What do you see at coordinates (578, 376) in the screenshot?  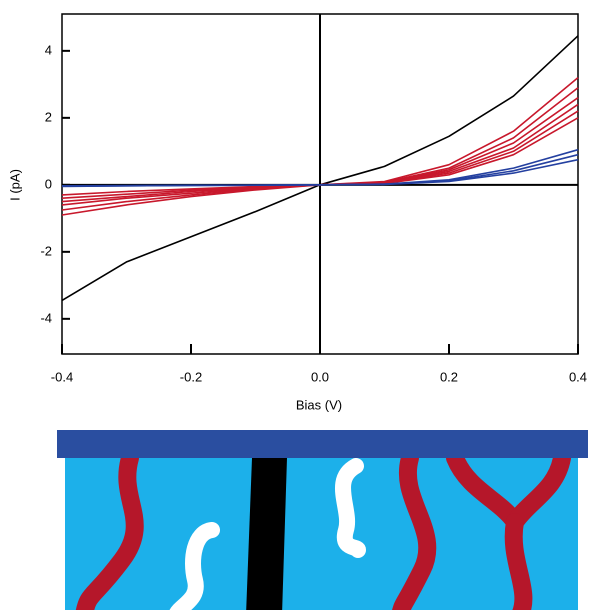 I see `x-tick-label: 0.4` at bounding box center [578, 376].